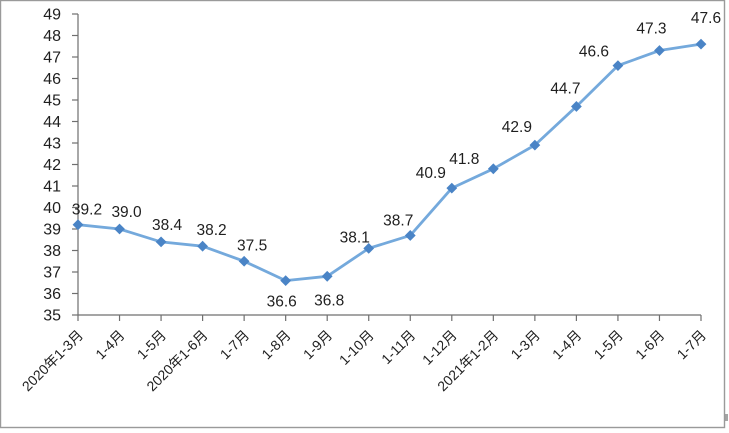 The height and width of the screenshot is (433, 729). I want to click on data-label: 47.6, so click(706, 18).